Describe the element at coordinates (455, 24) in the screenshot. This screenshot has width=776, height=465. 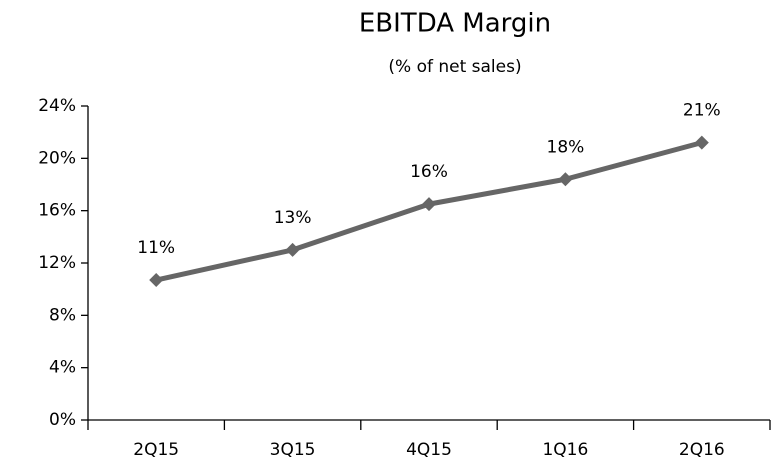
I see `chart-title: EBITDA Margin` at that location.